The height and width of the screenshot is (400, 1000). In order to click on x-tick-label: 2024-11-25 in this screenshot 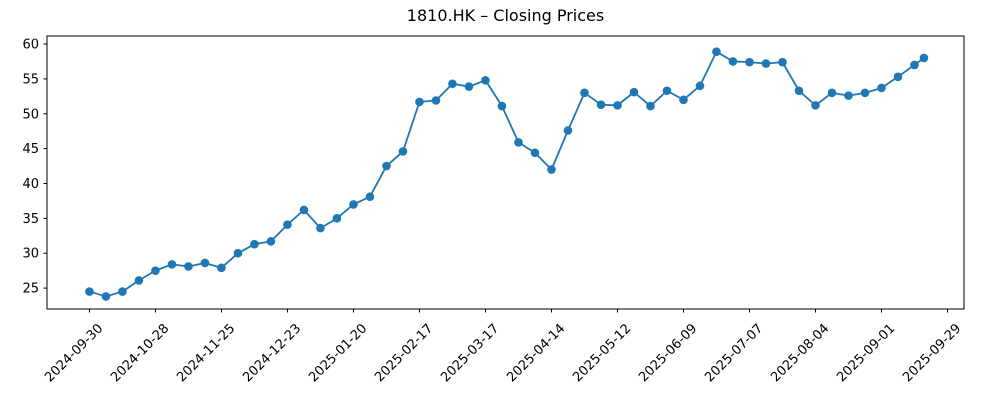, I will do `click(206, 353)`.